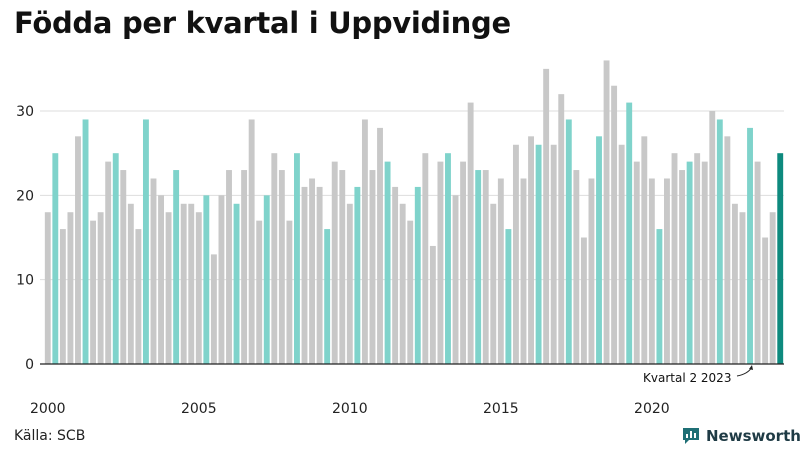  What do you see at coordinates (48, 409) in the screenshot?
I see `x-tick-label: 2000` at bounding box center [48, 409].